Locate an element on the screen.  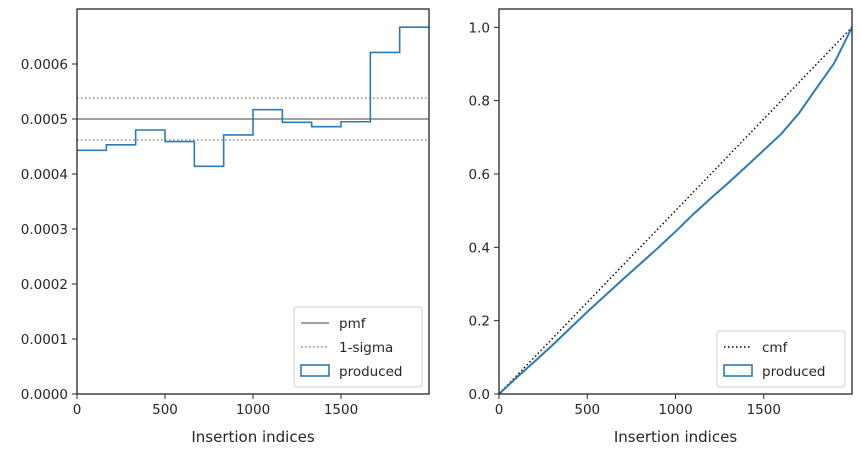
y-tick-label: 0.0 is located at coordinates (479, 395).